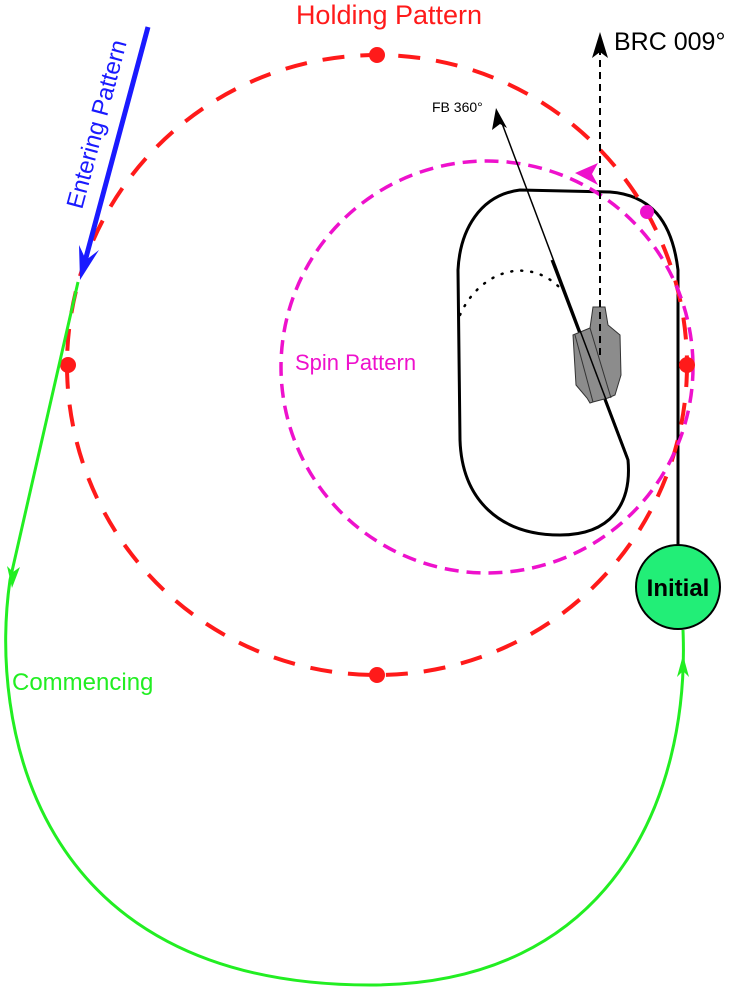 The width and height of the screenshot is (736, 988). I want to click on entering-arrow-icon, so click(89, 262).